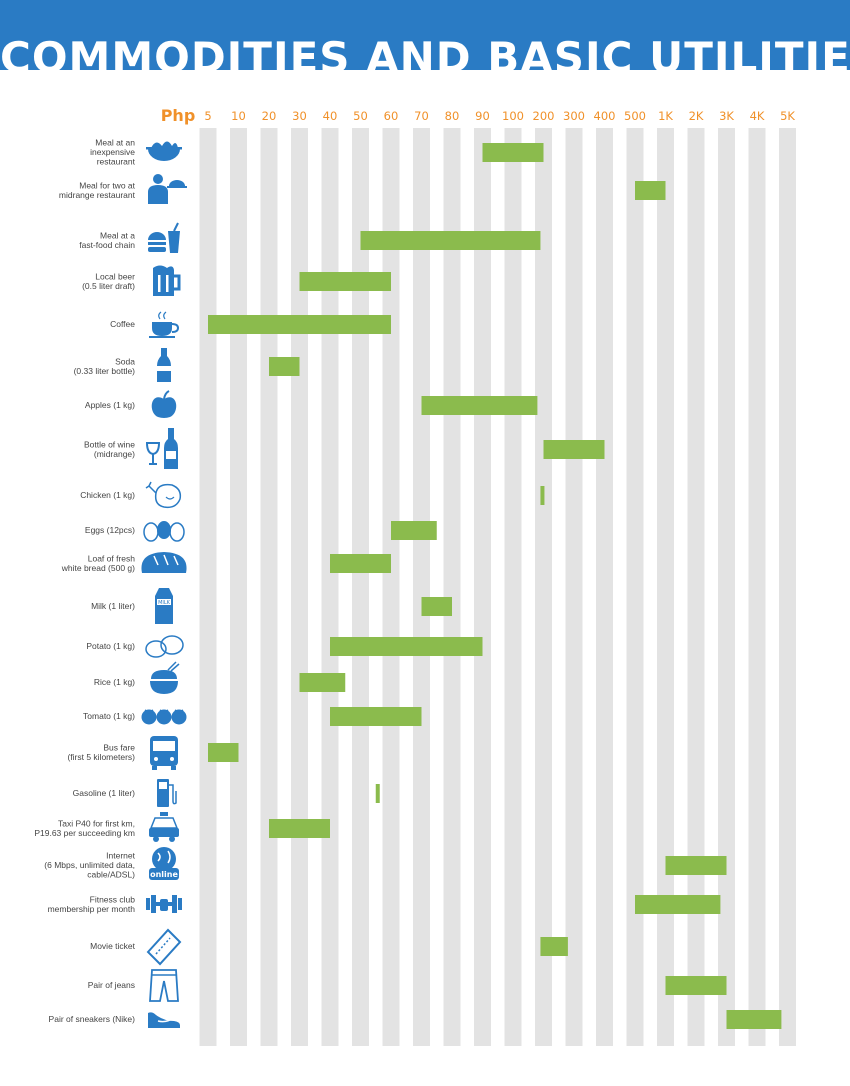 This screenshot has height=1086, width=850. What do you see at coordinates (757, 116) in the screenshot?
I see `x-tick-label: 4K` at bounding box center [757, 116].